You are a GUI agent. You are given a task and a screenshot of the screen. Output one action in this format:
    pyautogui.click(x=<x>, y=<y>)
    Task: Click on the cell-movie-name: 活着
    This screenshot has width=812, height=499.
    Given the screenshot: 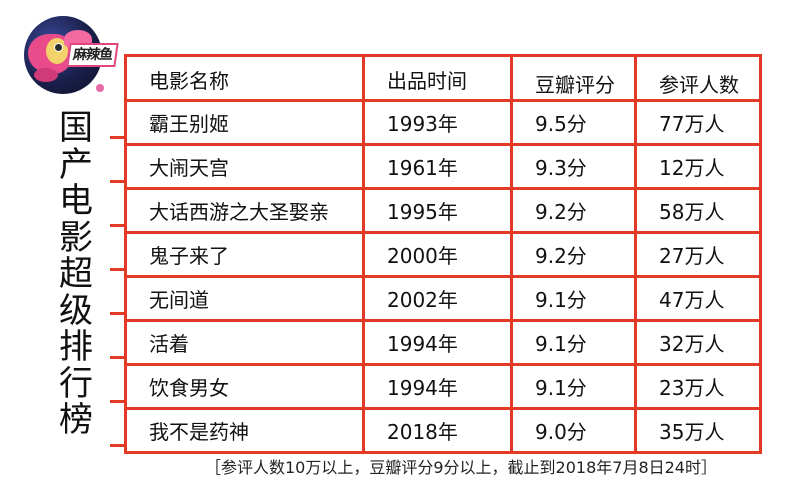 What is the action you would take?
    pyautogui.click(x=244, y=342)
    